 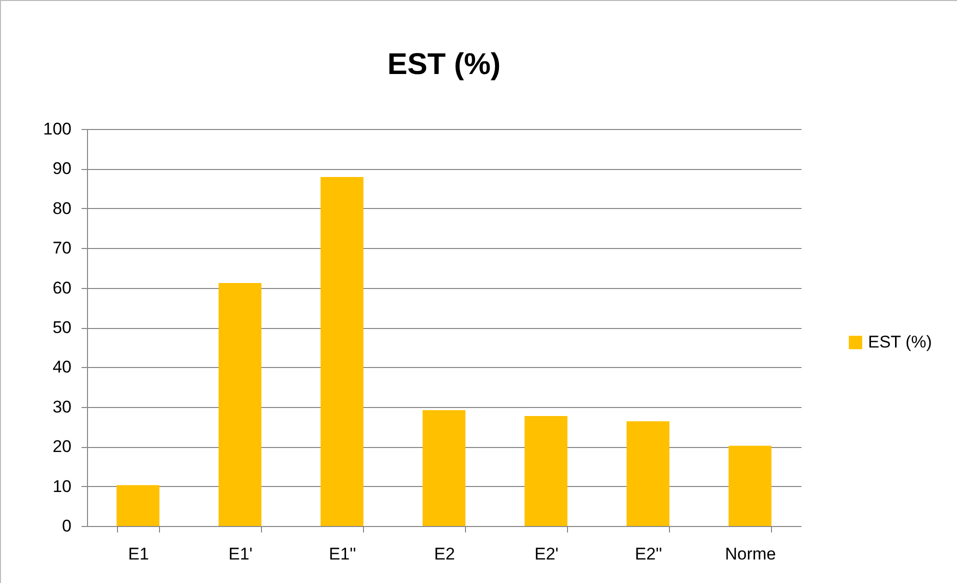 What do you see at coordinates (62, 248) in the screenshot?
I see `y-tick-label: 70` at bounding box center [62, 248].